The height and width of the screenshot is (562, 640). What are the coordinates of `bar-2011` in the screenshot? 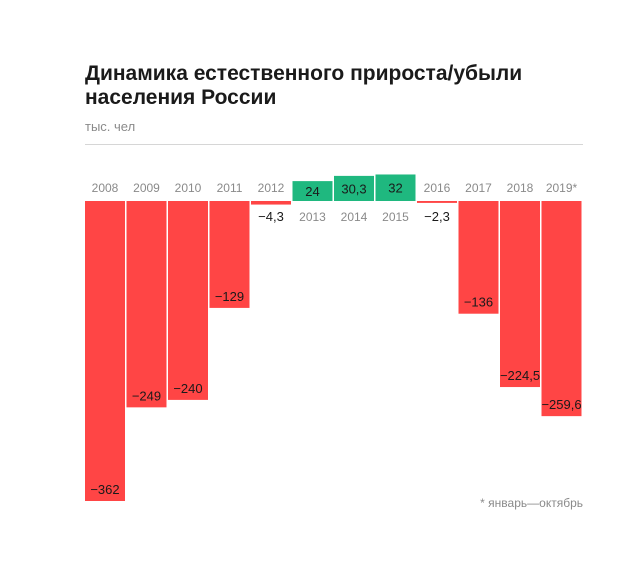 It's located at (229, 254).